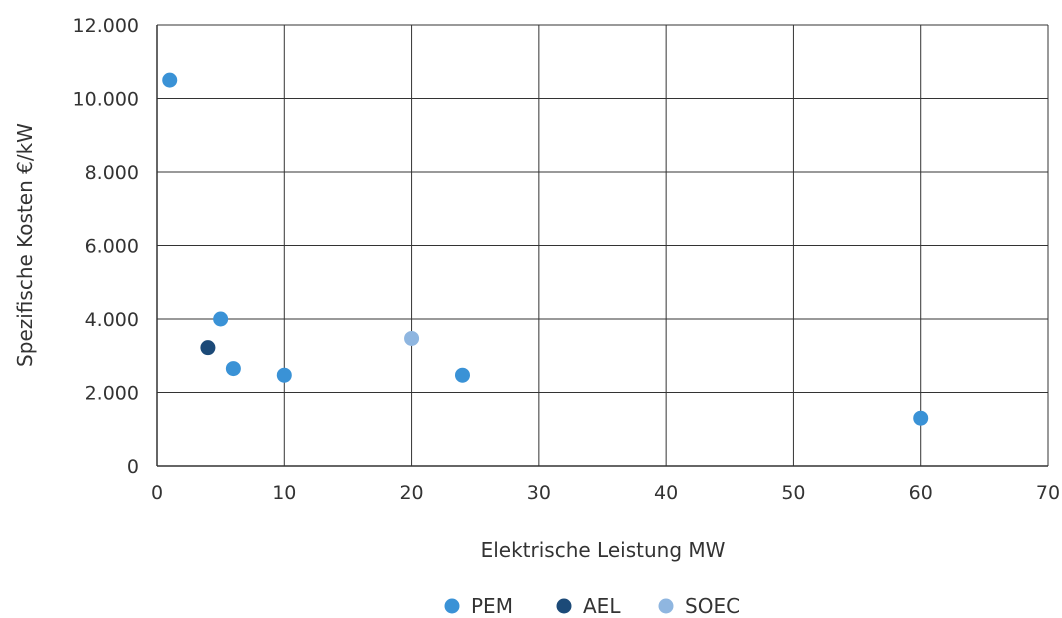 Image resolution: width=1062 pixels, height=618 pixels. What do you see at coordinates (284, 493) in the screenshot?
I see `x-tick-label: 10` at bounding box center [284, 493].